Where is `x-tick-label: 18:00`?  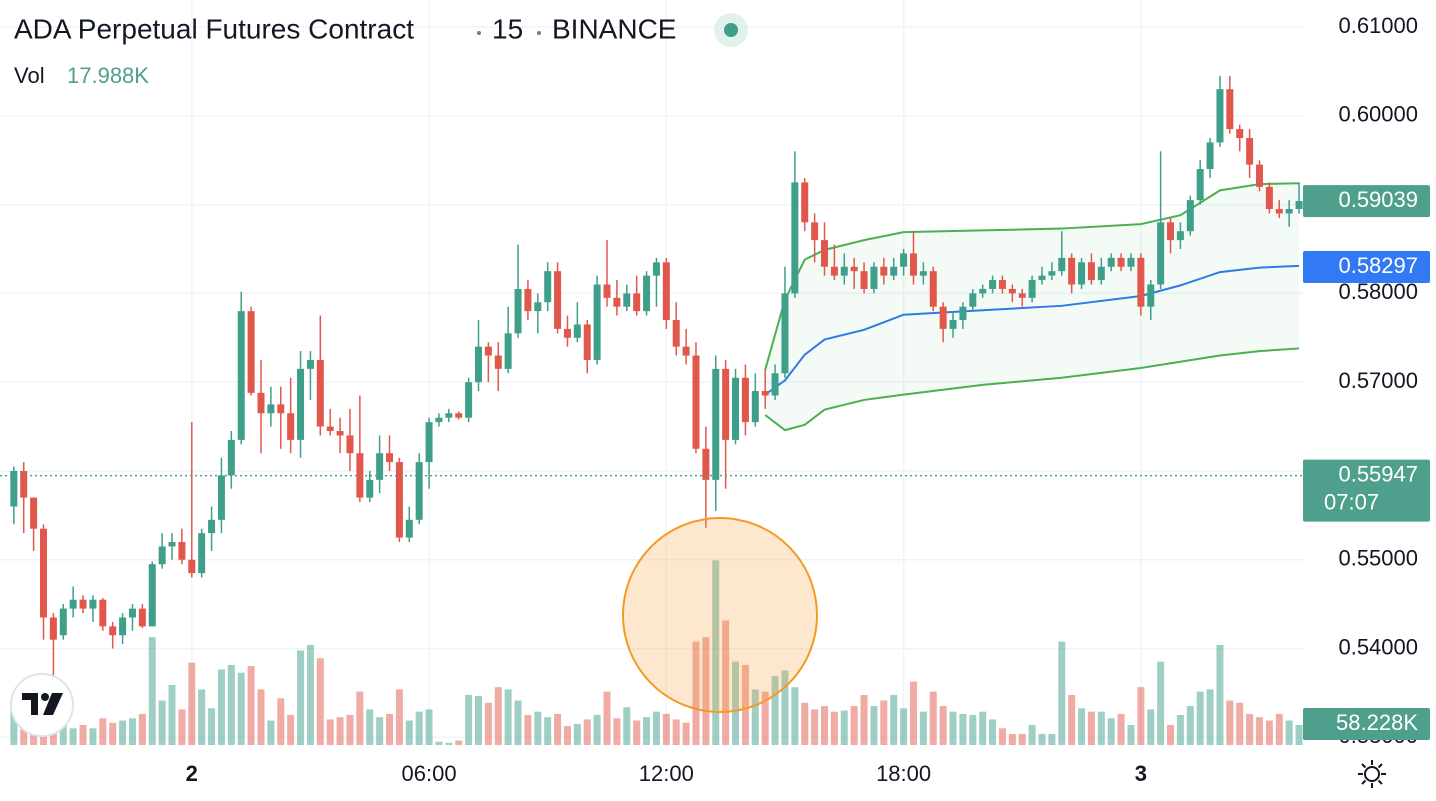
x-tick-label: 18:00 is located at coordinates (903, 773).